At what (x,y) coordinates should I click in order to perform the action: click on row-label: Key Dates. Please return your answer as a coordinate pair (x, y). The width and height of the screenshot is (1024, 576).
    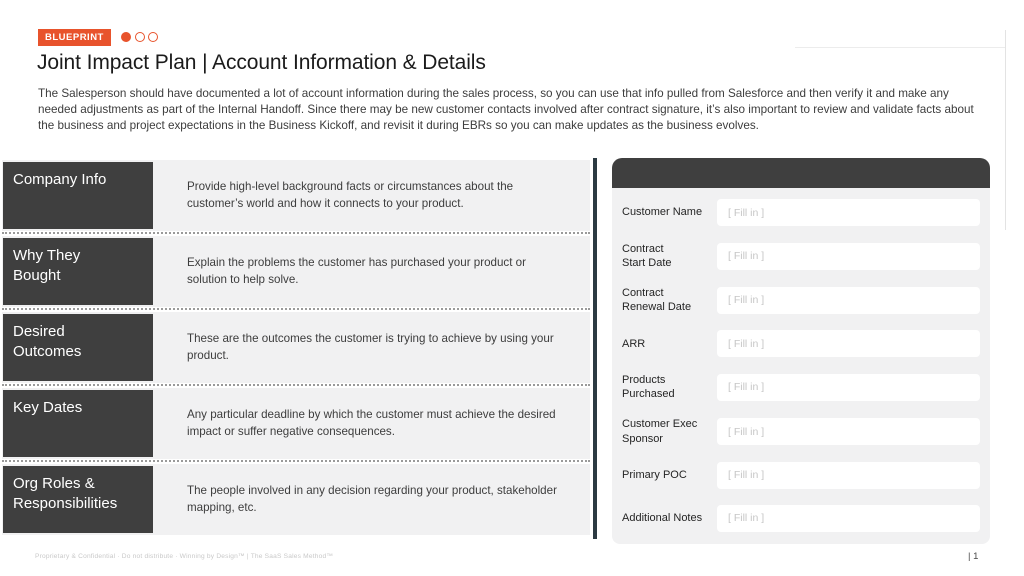
    Looking at the image, I should click on (78, 423).